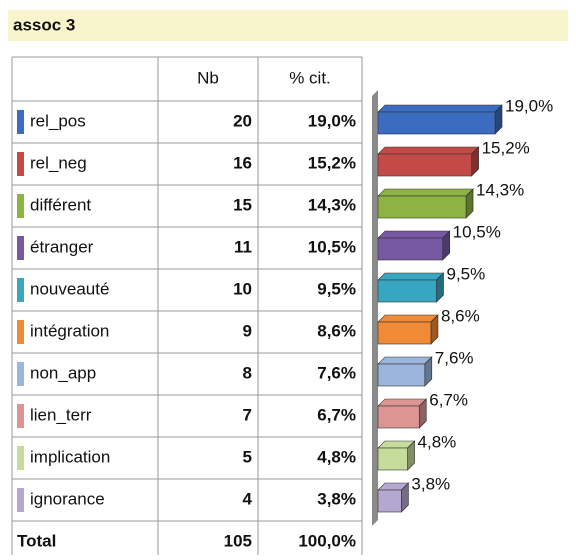  Describe the element at coordinates (67, 498) in the screenshot. I see `row-label: ignorance` at that location.